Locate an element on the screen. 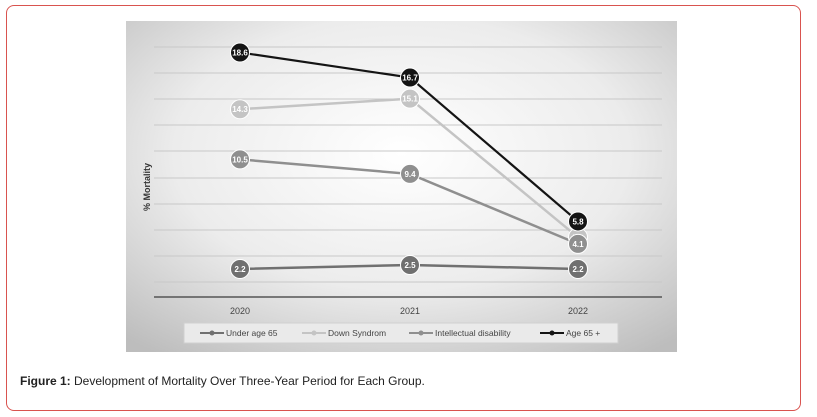 The height and width of the screenshot is (417, 817). data-label: 5.8 is located at coordinates (578, 221).